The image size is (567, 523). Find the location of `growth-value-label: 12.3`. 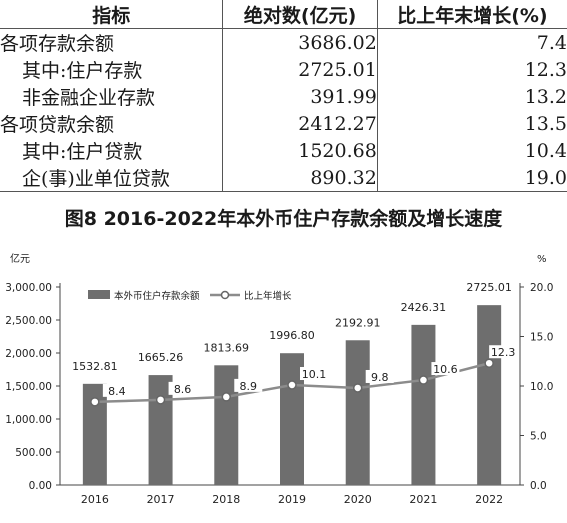

growth-value-label: 12.3 is located at coordinates (503, 352).